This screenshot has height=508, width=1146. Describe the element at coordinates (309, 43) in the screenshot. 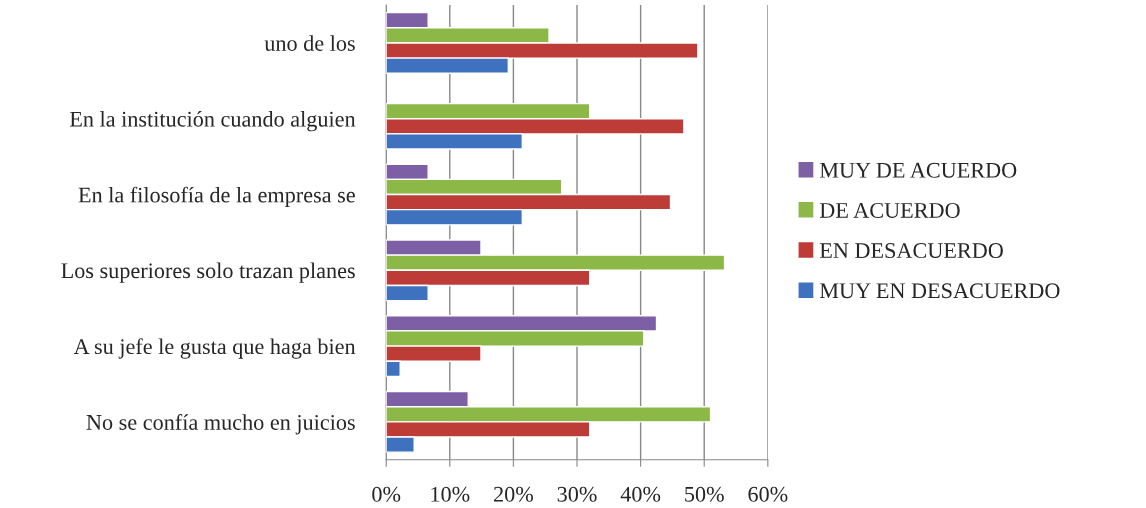

I see `y-tick-label: uno de los` at that location.